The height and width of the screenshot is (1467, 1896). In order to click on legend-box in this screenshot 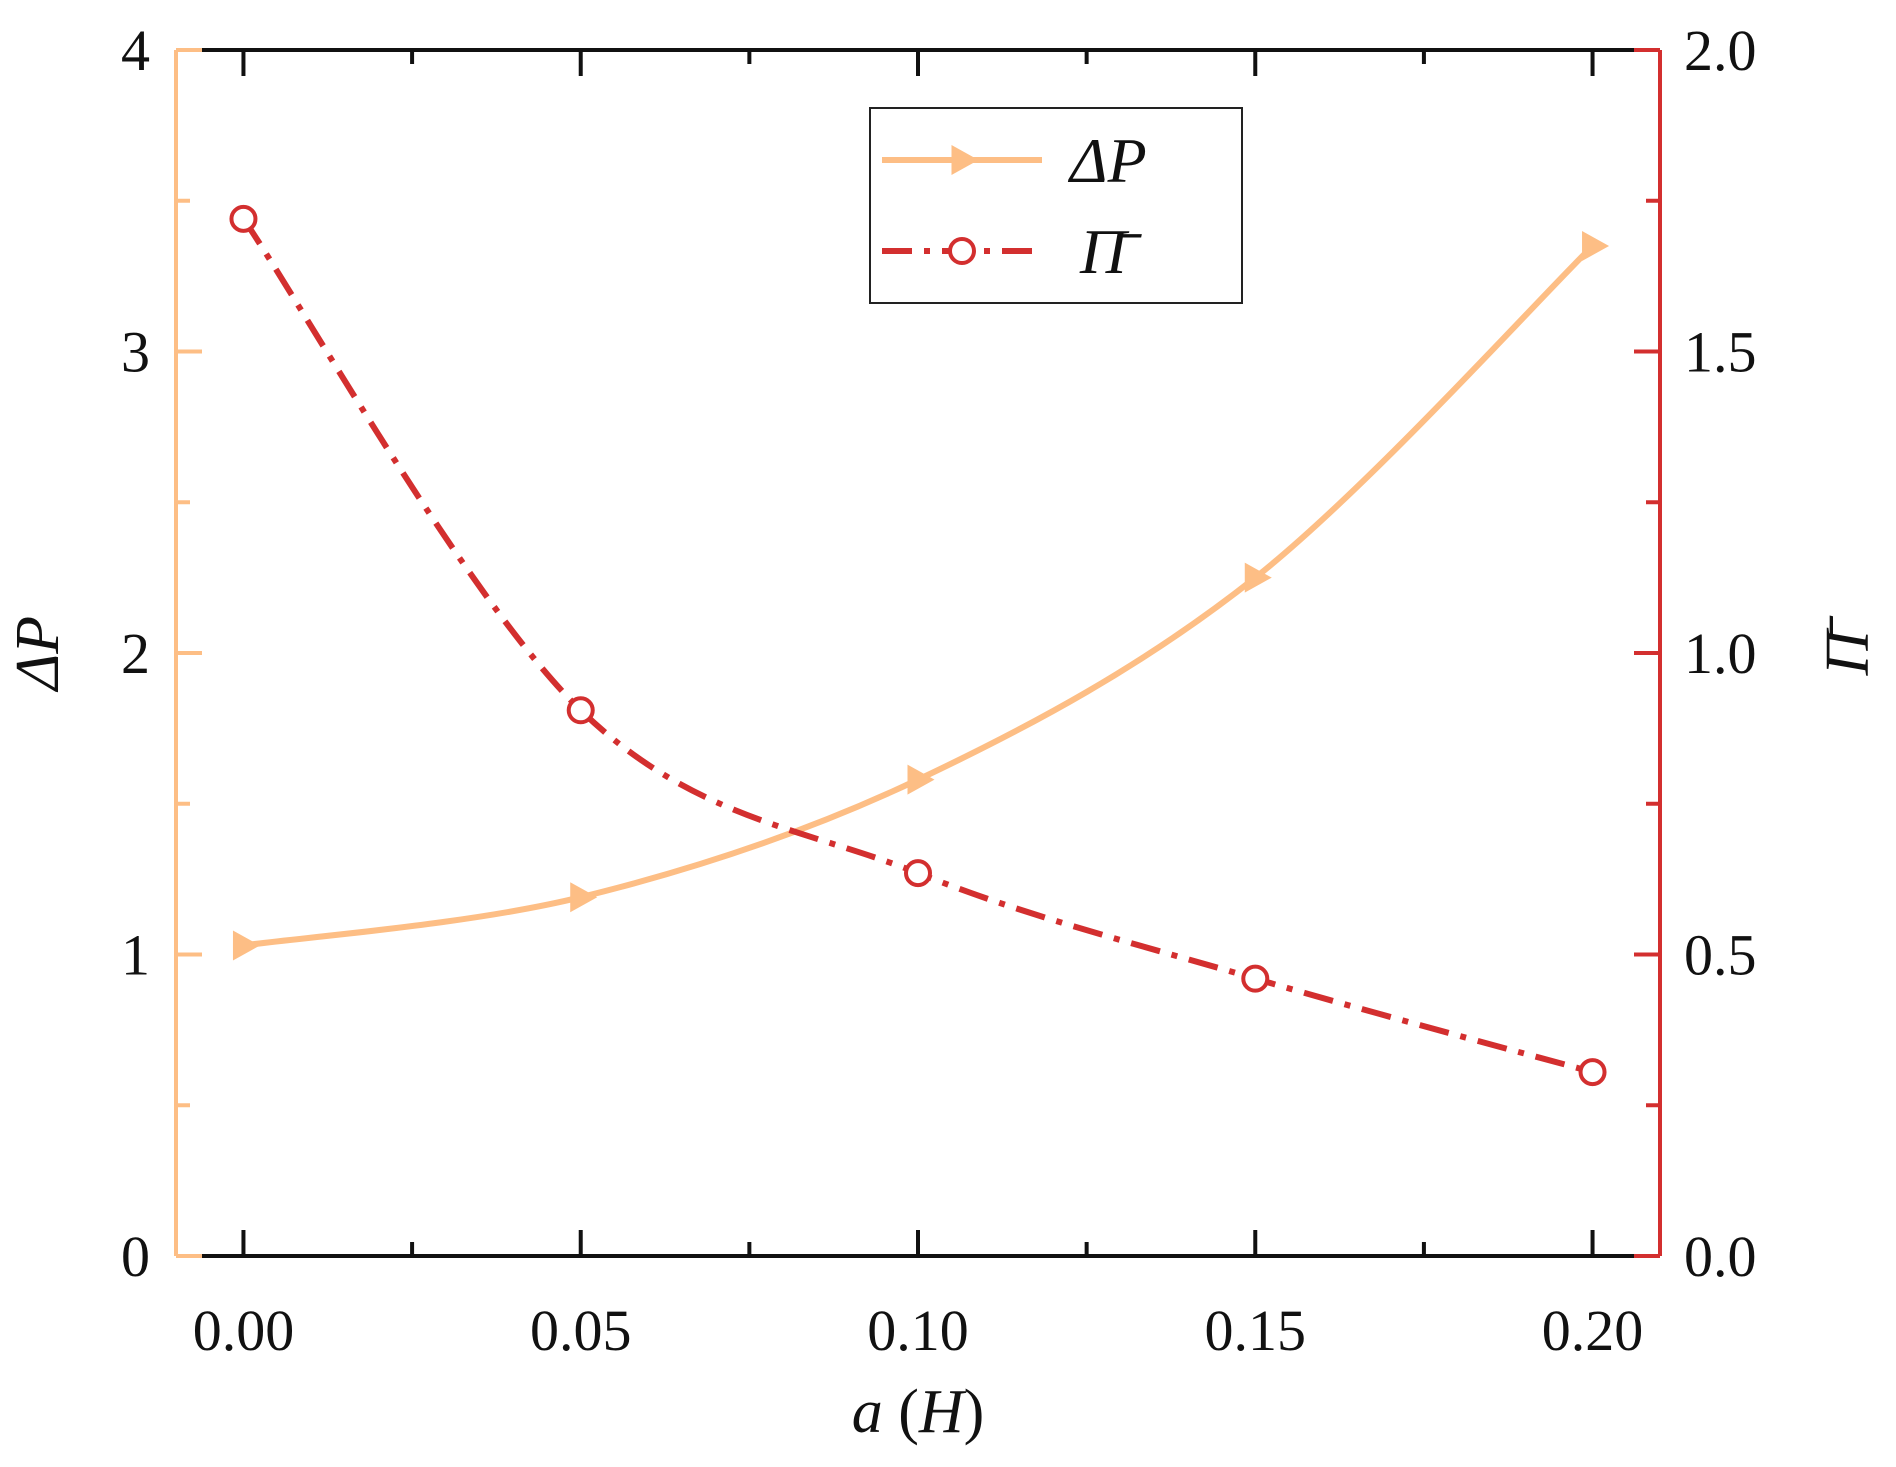, I will do `click(1056, 205)`.